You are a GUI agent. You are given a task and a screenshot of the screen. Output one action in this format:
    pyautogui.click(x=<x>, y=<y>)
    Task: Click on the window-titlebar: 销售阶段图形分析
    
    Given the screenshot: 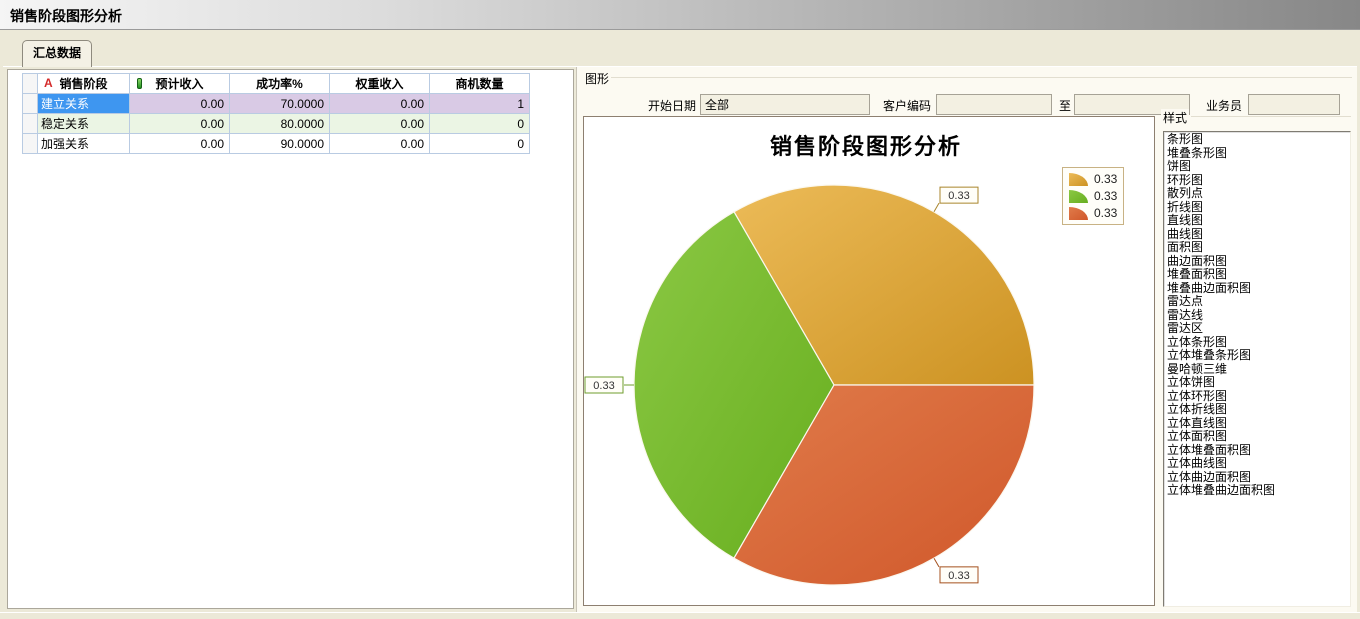 What is the action you would take?
    pyautogui.click(x=680, y=15)
    